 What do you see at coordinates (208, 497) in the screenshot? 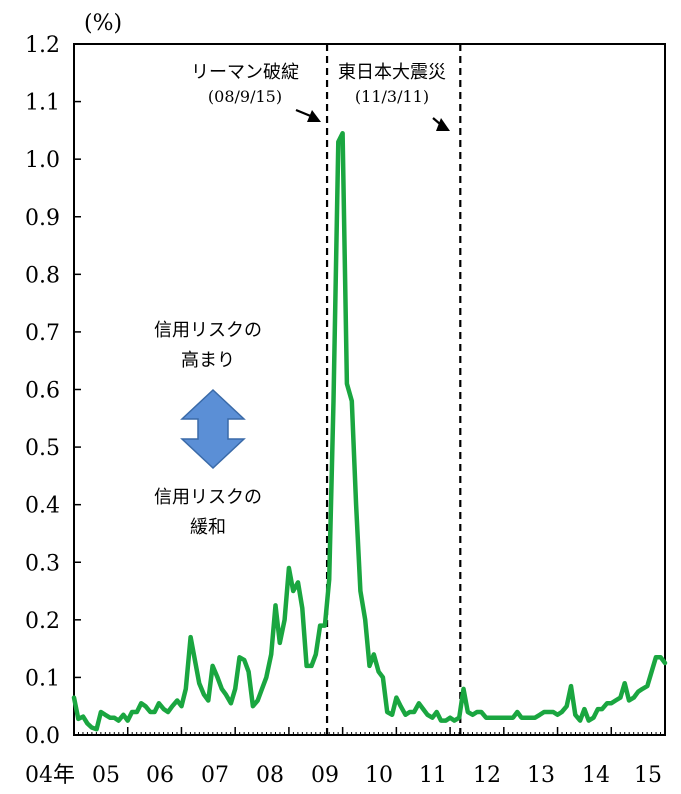
I see `risk-down-text-1: 信用リスクの` at bounding box center [208, 497].